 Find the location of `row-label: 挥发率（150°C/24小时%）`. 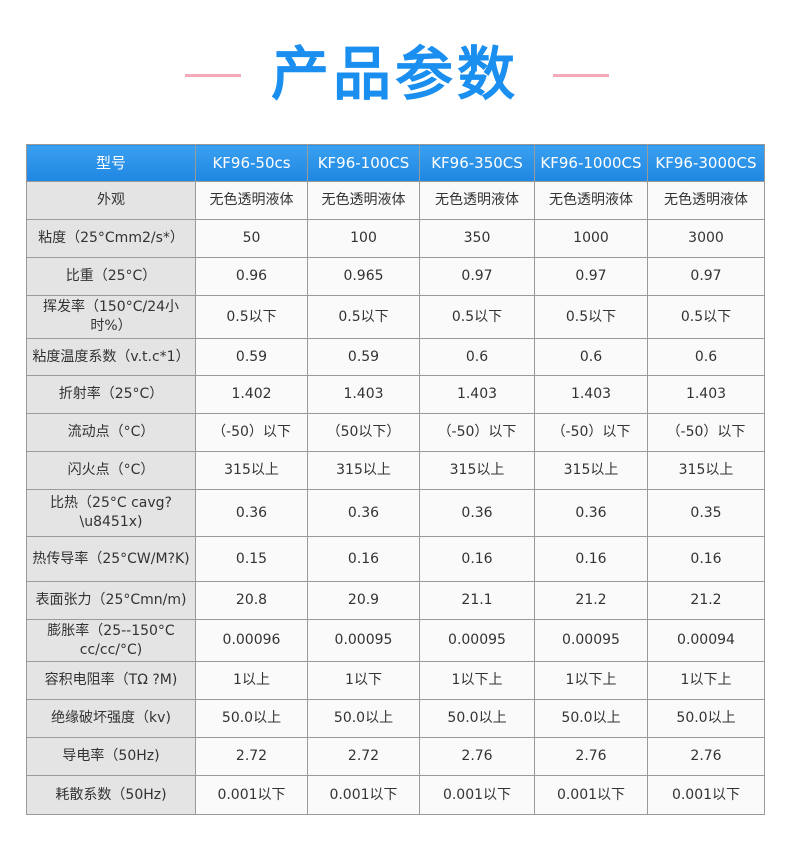

row-label: 挥发率（150°C/24小时%） is located at coordinates (111, 317).